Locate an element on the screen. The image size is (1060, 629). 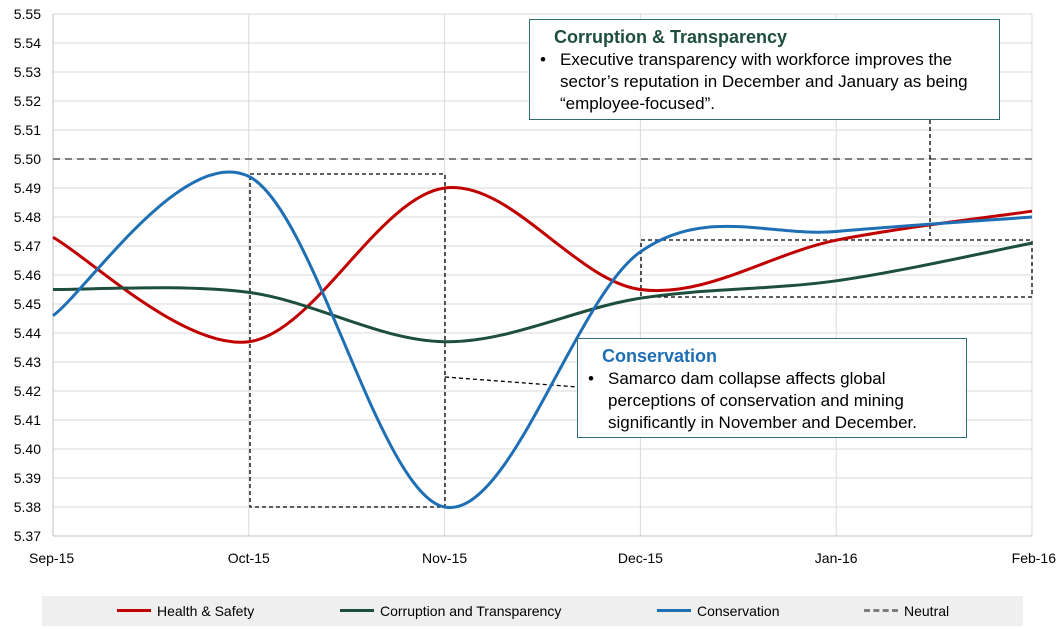
conservation-connector is located at coordinates (511, 382).